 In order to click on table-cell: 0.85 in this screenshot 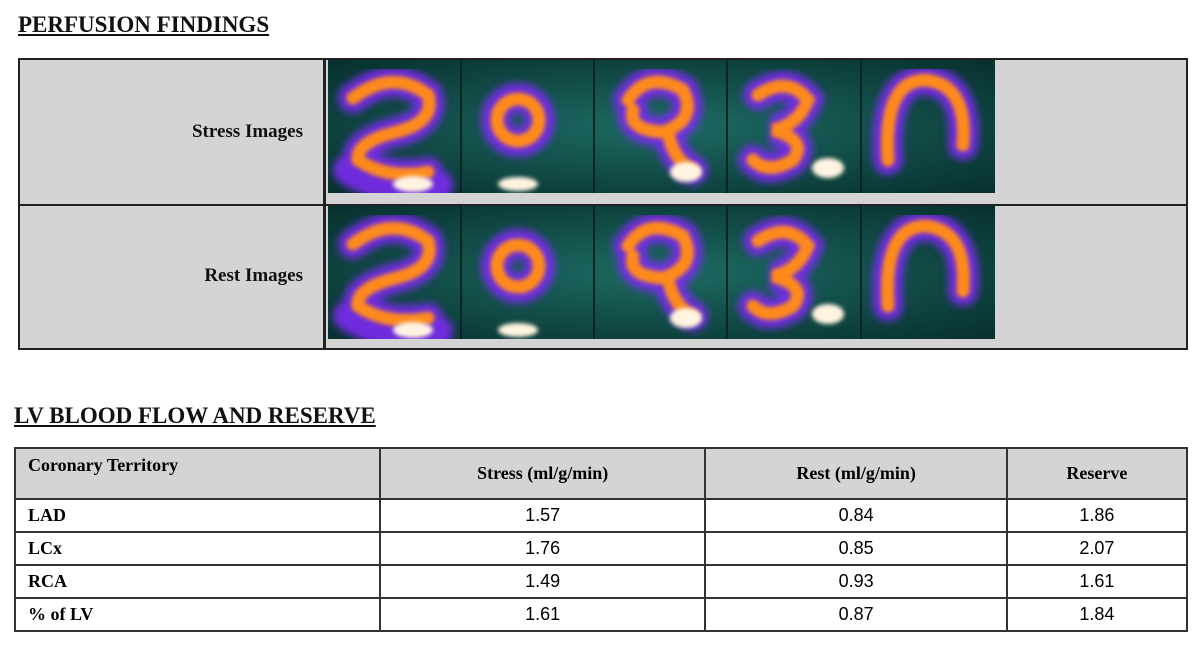, I will do `click(856, 548)`.